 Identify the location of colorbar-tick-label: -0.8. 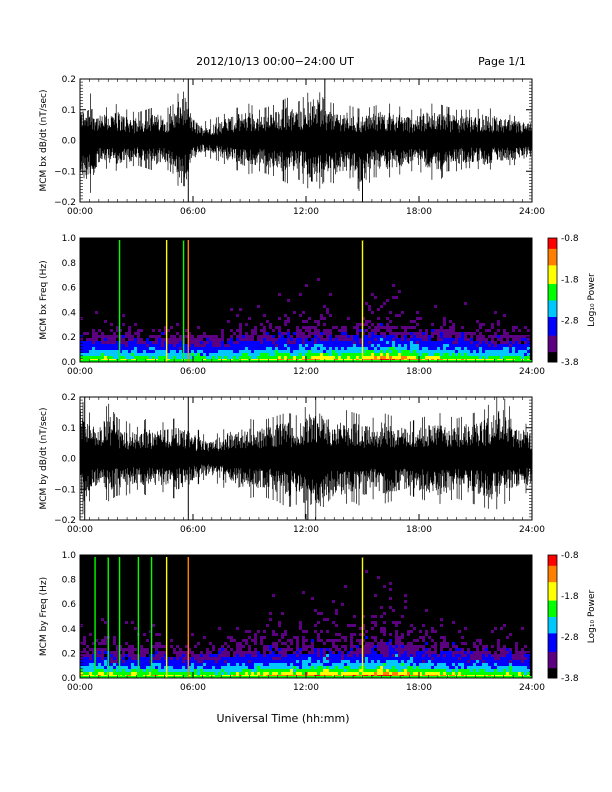
(570, 556).